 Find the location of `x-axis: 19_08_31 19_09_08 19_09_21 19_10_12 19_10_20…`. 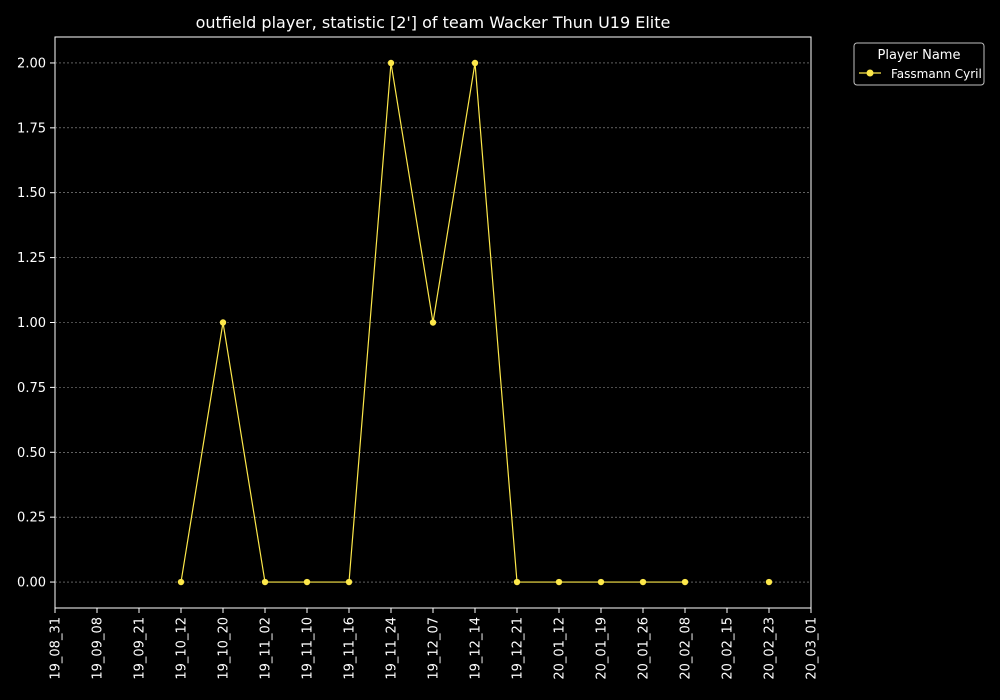

x-axis: 19_08_31 19_09_08 19_09_21 19_10_12 19_10_20… is located at coordinates (434, 644).